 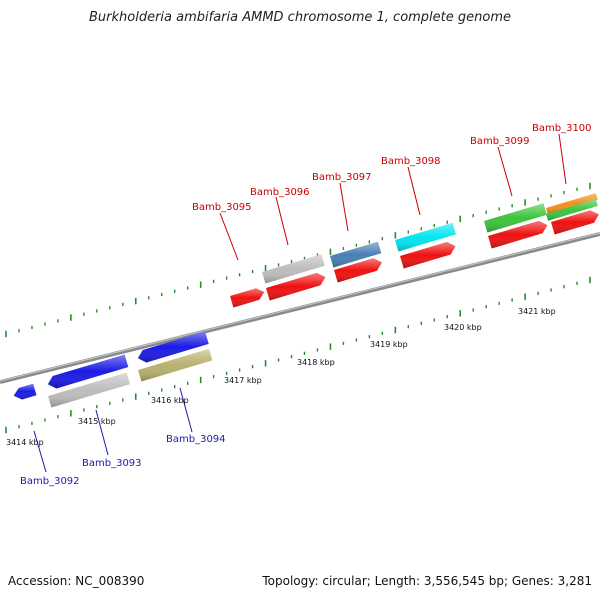 What do you see at coordinates (342, 177) in the screenshot?
I see `svg-text: Bamb_3097` at bounding box center [342, 177].